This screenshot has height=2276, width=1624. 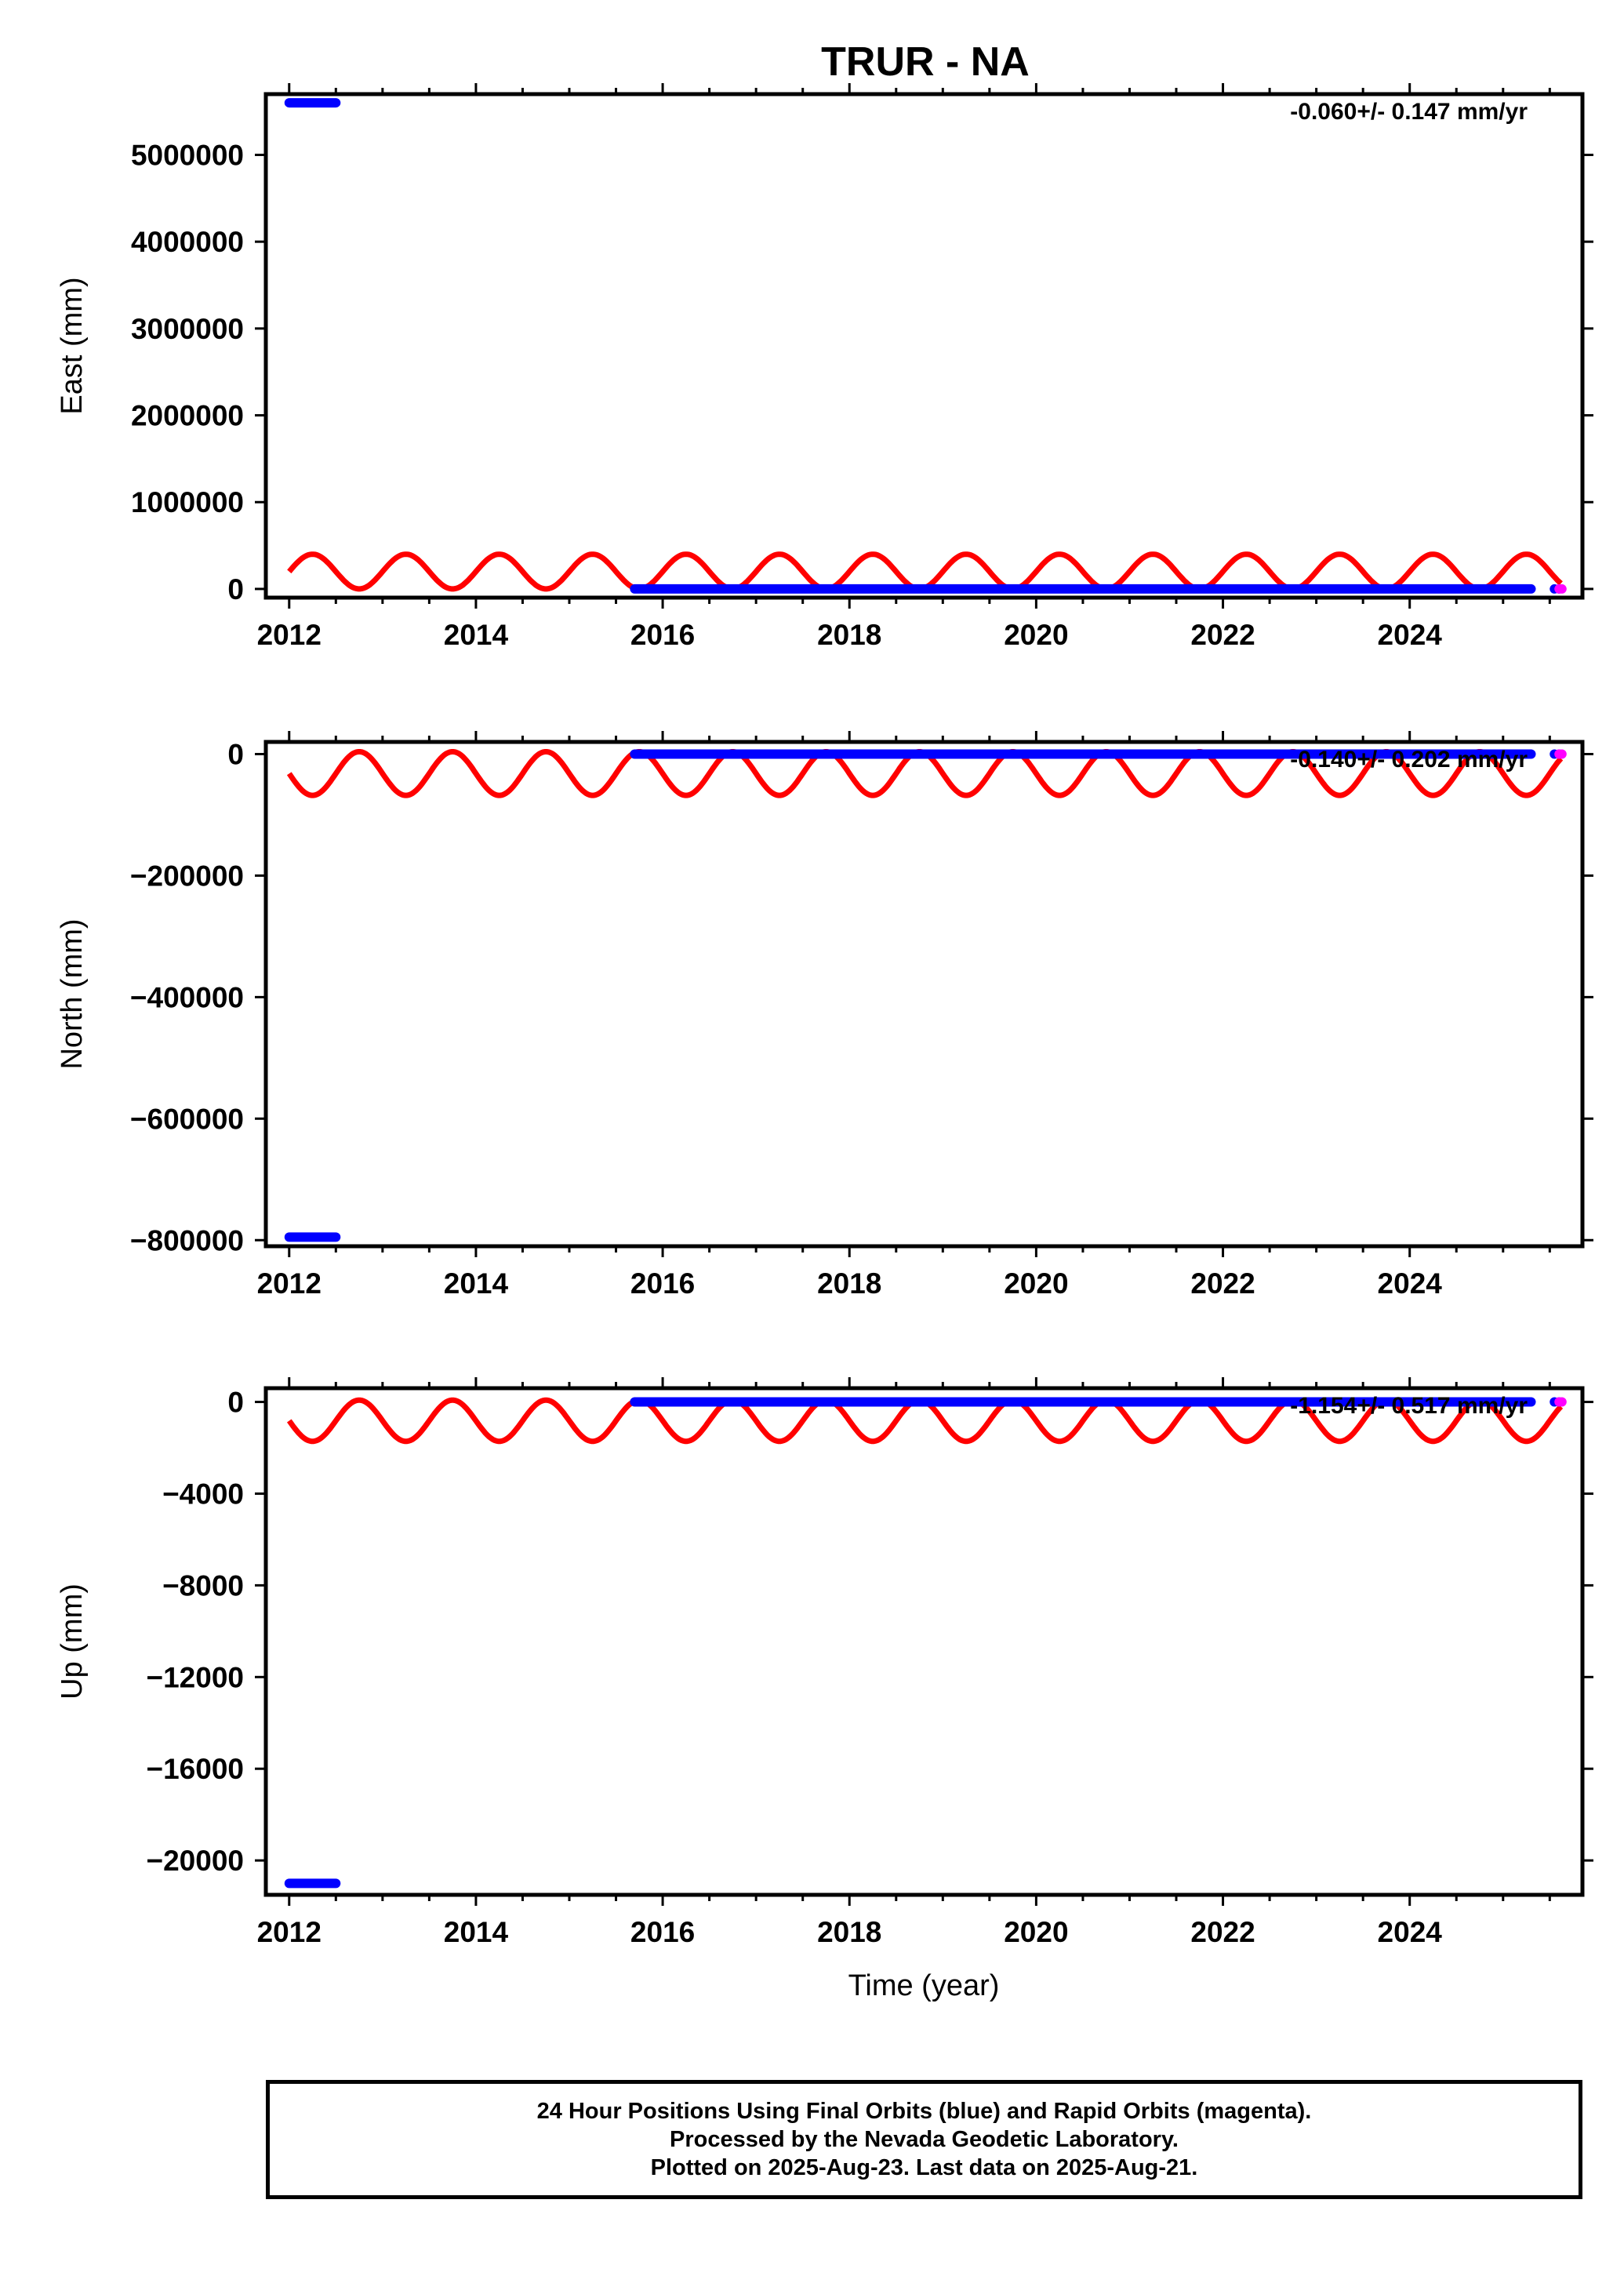 I want to click on east-x-tick-label: 2014, so click(x=476, y=635).